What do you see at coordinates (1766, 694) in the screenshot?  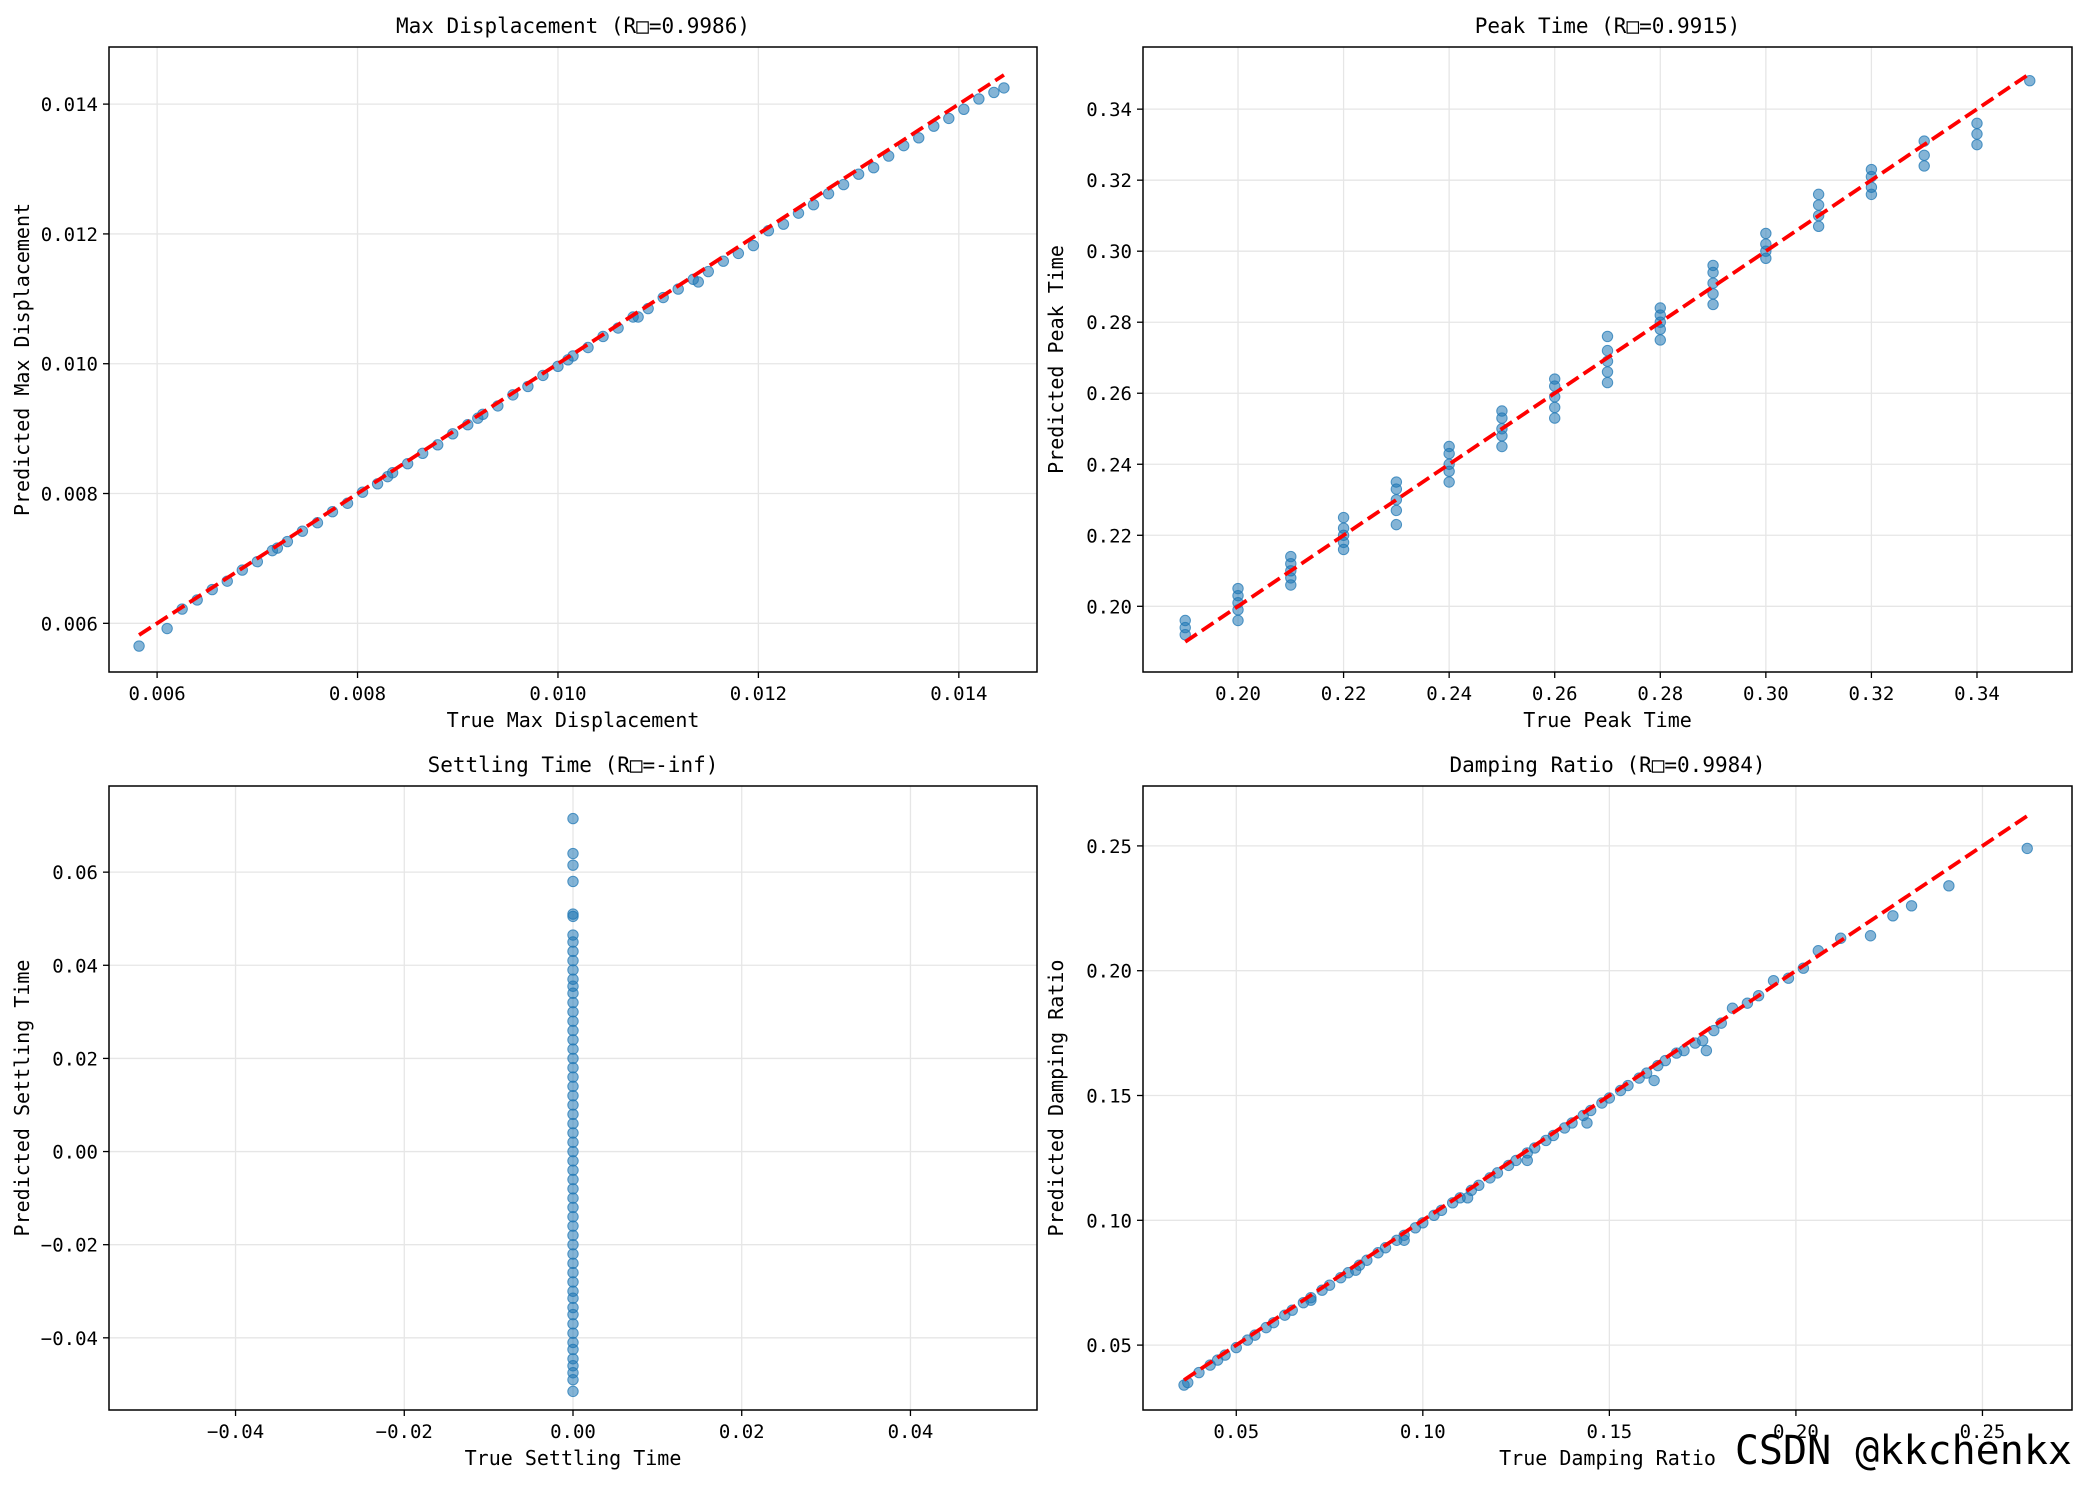 I see `x-tick-label: 0.30` at bounding box center [1766, 694].